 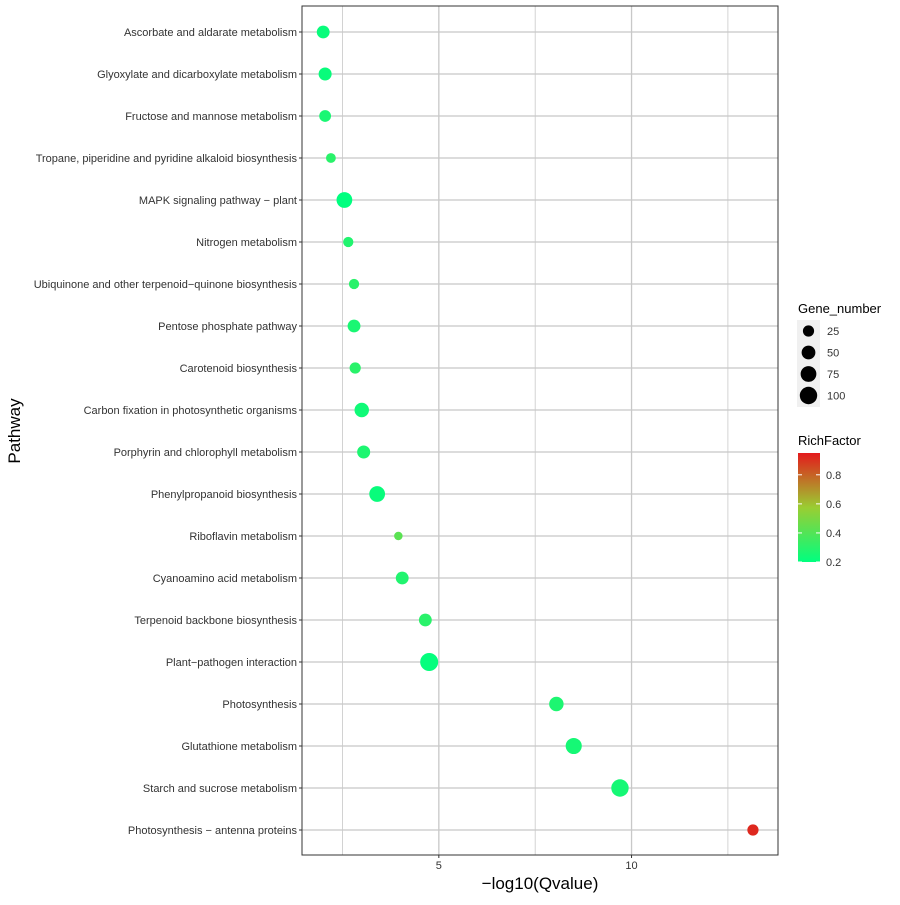 What do you see at coordinates (833, 505) in the screenshot?
I see `color-legend-label: 0.6` at bounding box center [833, 505].